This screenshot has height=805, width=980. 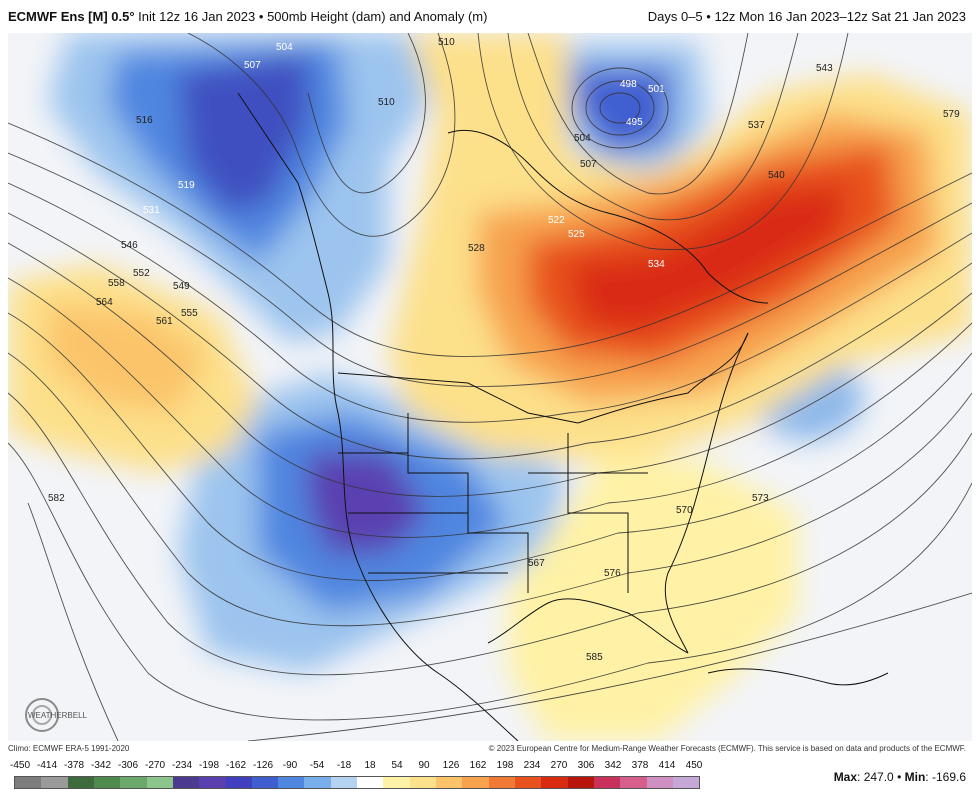 What do you see at coordinates (128, 765) in the screenshot?
I see `legend-tick-label: -306` at bounding box center [128, 765].